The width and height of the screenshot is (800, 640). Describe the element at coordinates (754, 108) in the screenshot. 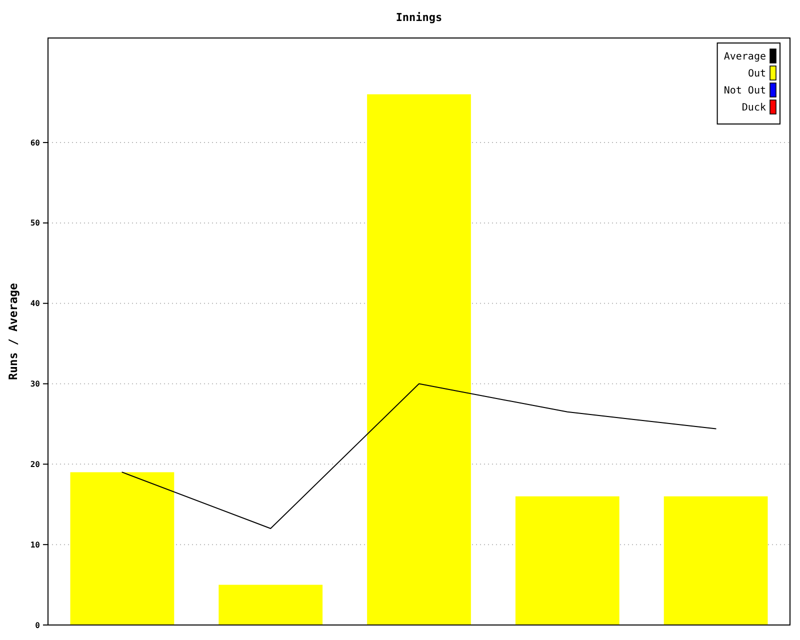

I see `legend-label: Duck` at that location.